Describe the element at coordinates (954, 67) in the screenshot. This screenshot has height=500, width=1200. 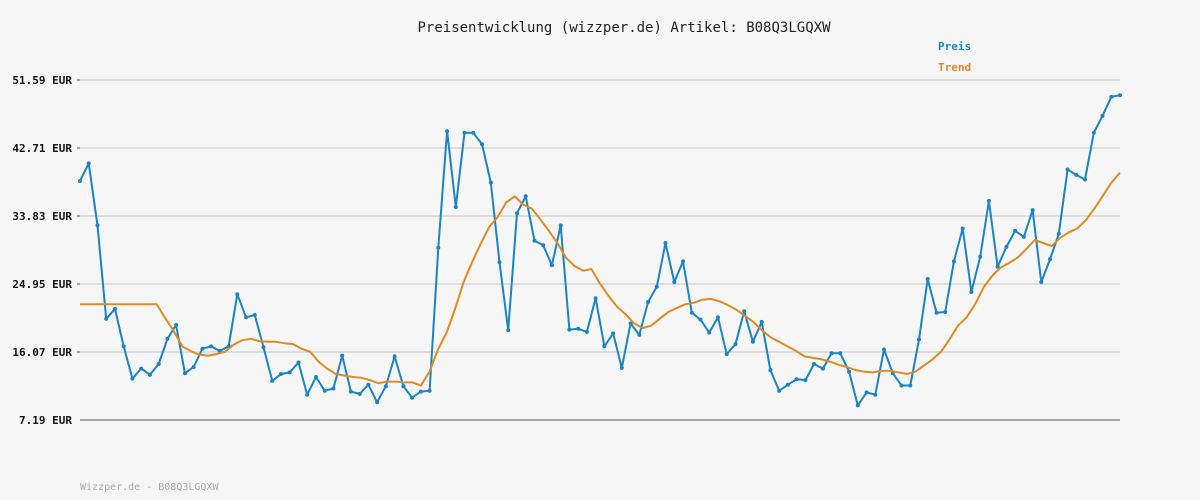
I see `legend-entry-trend: Trend` at that location.